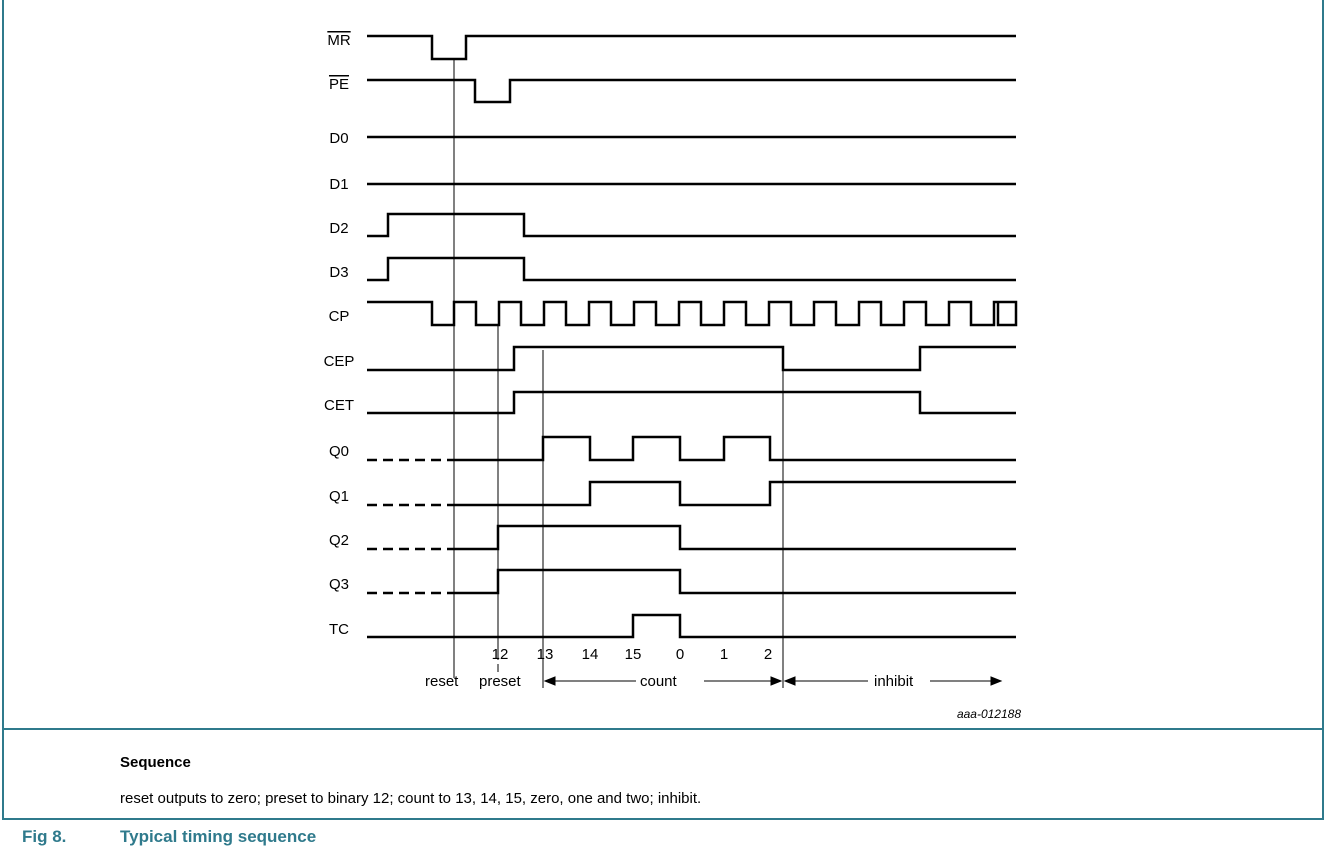 Image resolution: width=1328 pixels, height=860 pixels. Describe the element at coordinates (736, 581) in the screenshot. I see `wave-q3` at that location.